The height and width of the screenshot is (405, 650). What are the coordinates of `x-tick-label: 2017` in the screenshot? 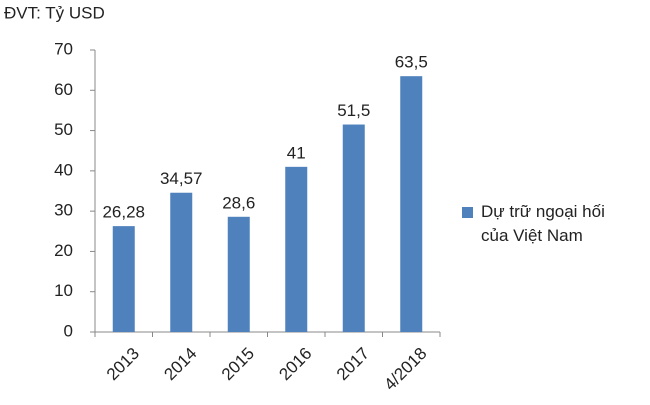 It's located at (353, 364).